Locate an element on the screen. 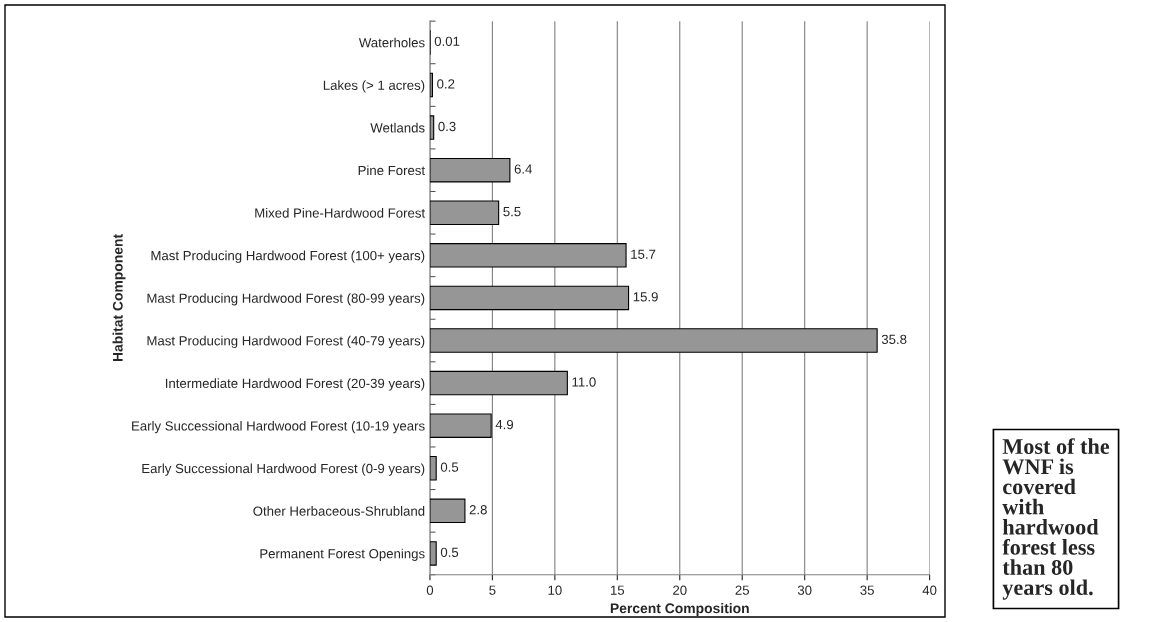  data-label: 0.3 is located at coordinates (447, 126).